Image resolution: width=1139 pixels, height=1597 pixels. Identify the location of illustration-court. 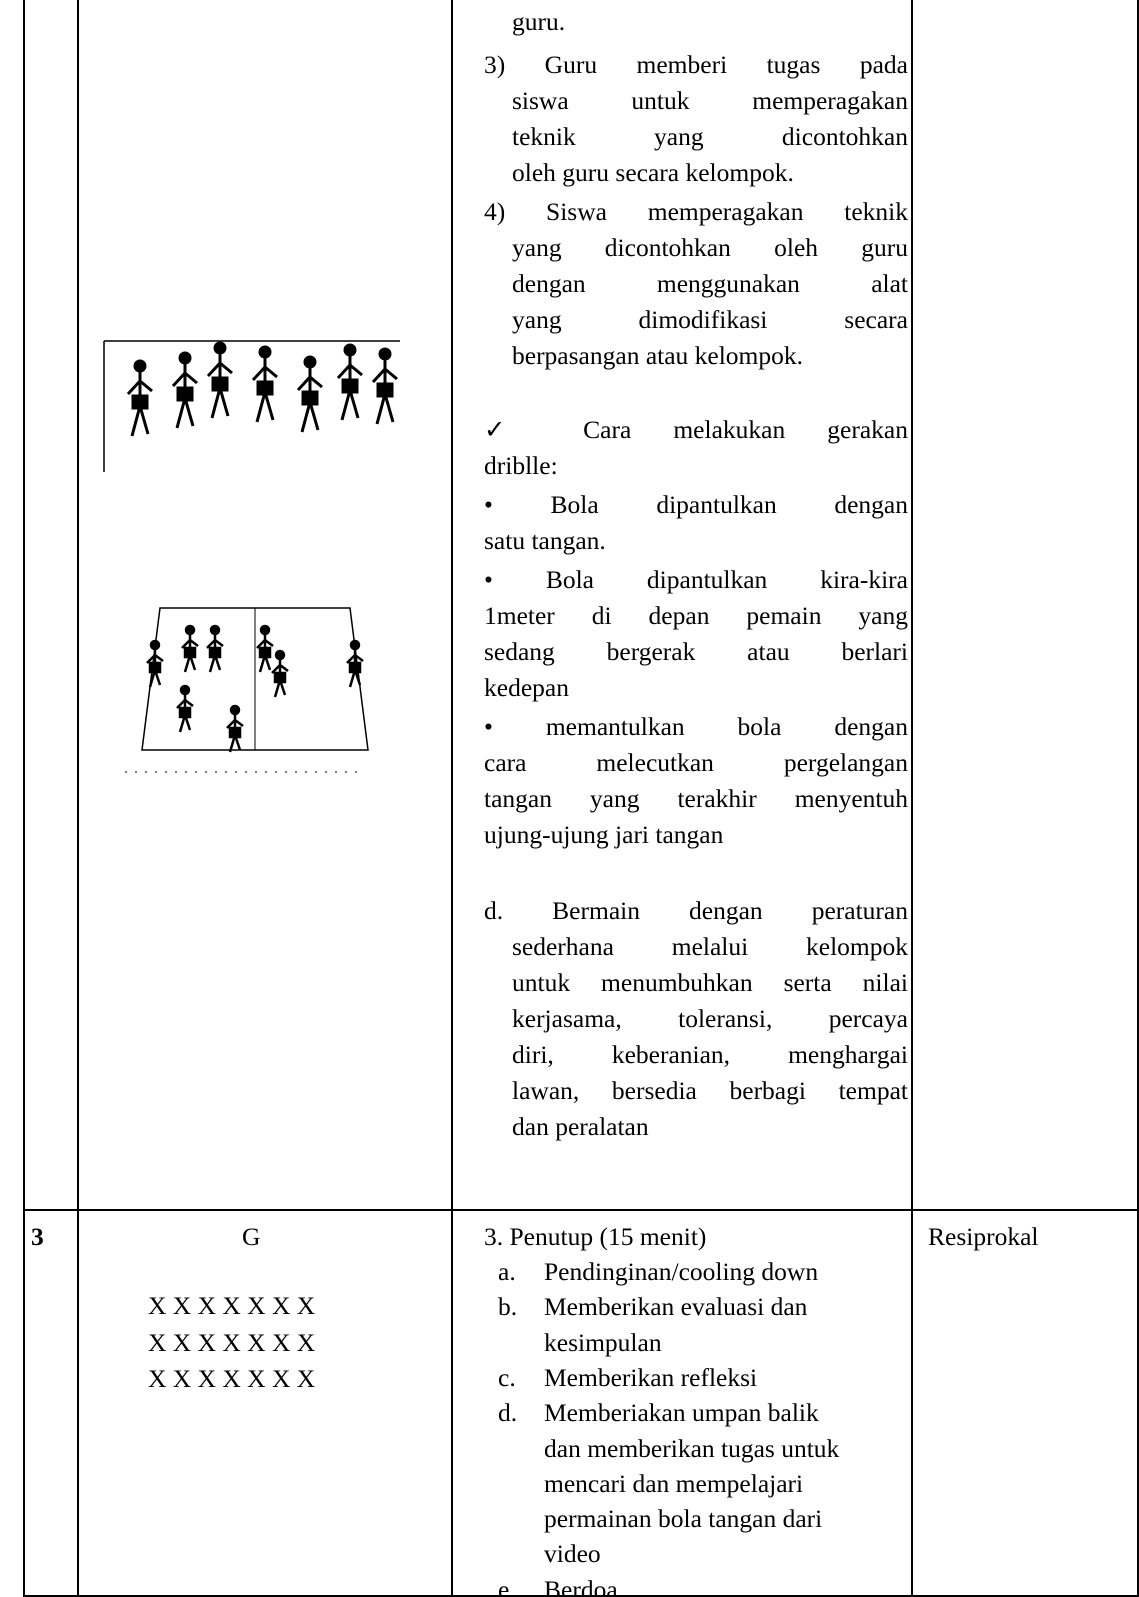
(247, 690).